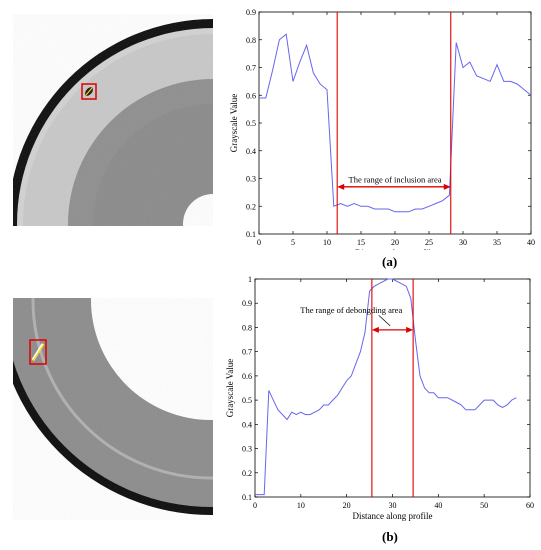 This screenshot has width=541, height=550. Describe the element at coordinates (497, 242) in the screenshot. I see `x-tick-label: 35` at that location.